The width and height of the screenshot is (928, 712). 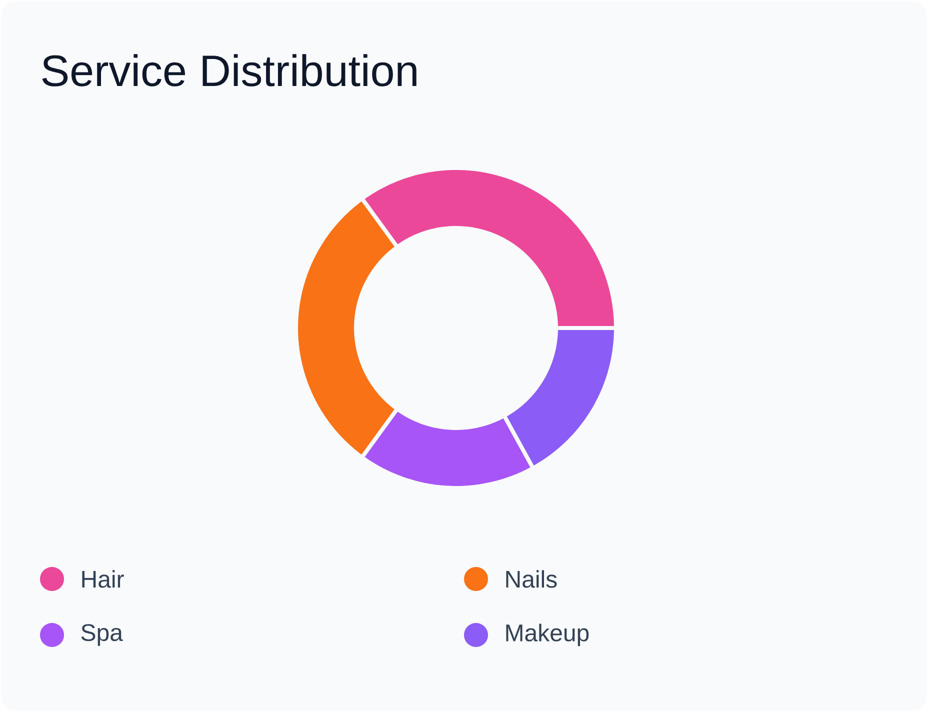 What do you see at coordinates (103, 579) in the screenshot?
I see `legend-label: Hair` at bounding box center [103, 579].